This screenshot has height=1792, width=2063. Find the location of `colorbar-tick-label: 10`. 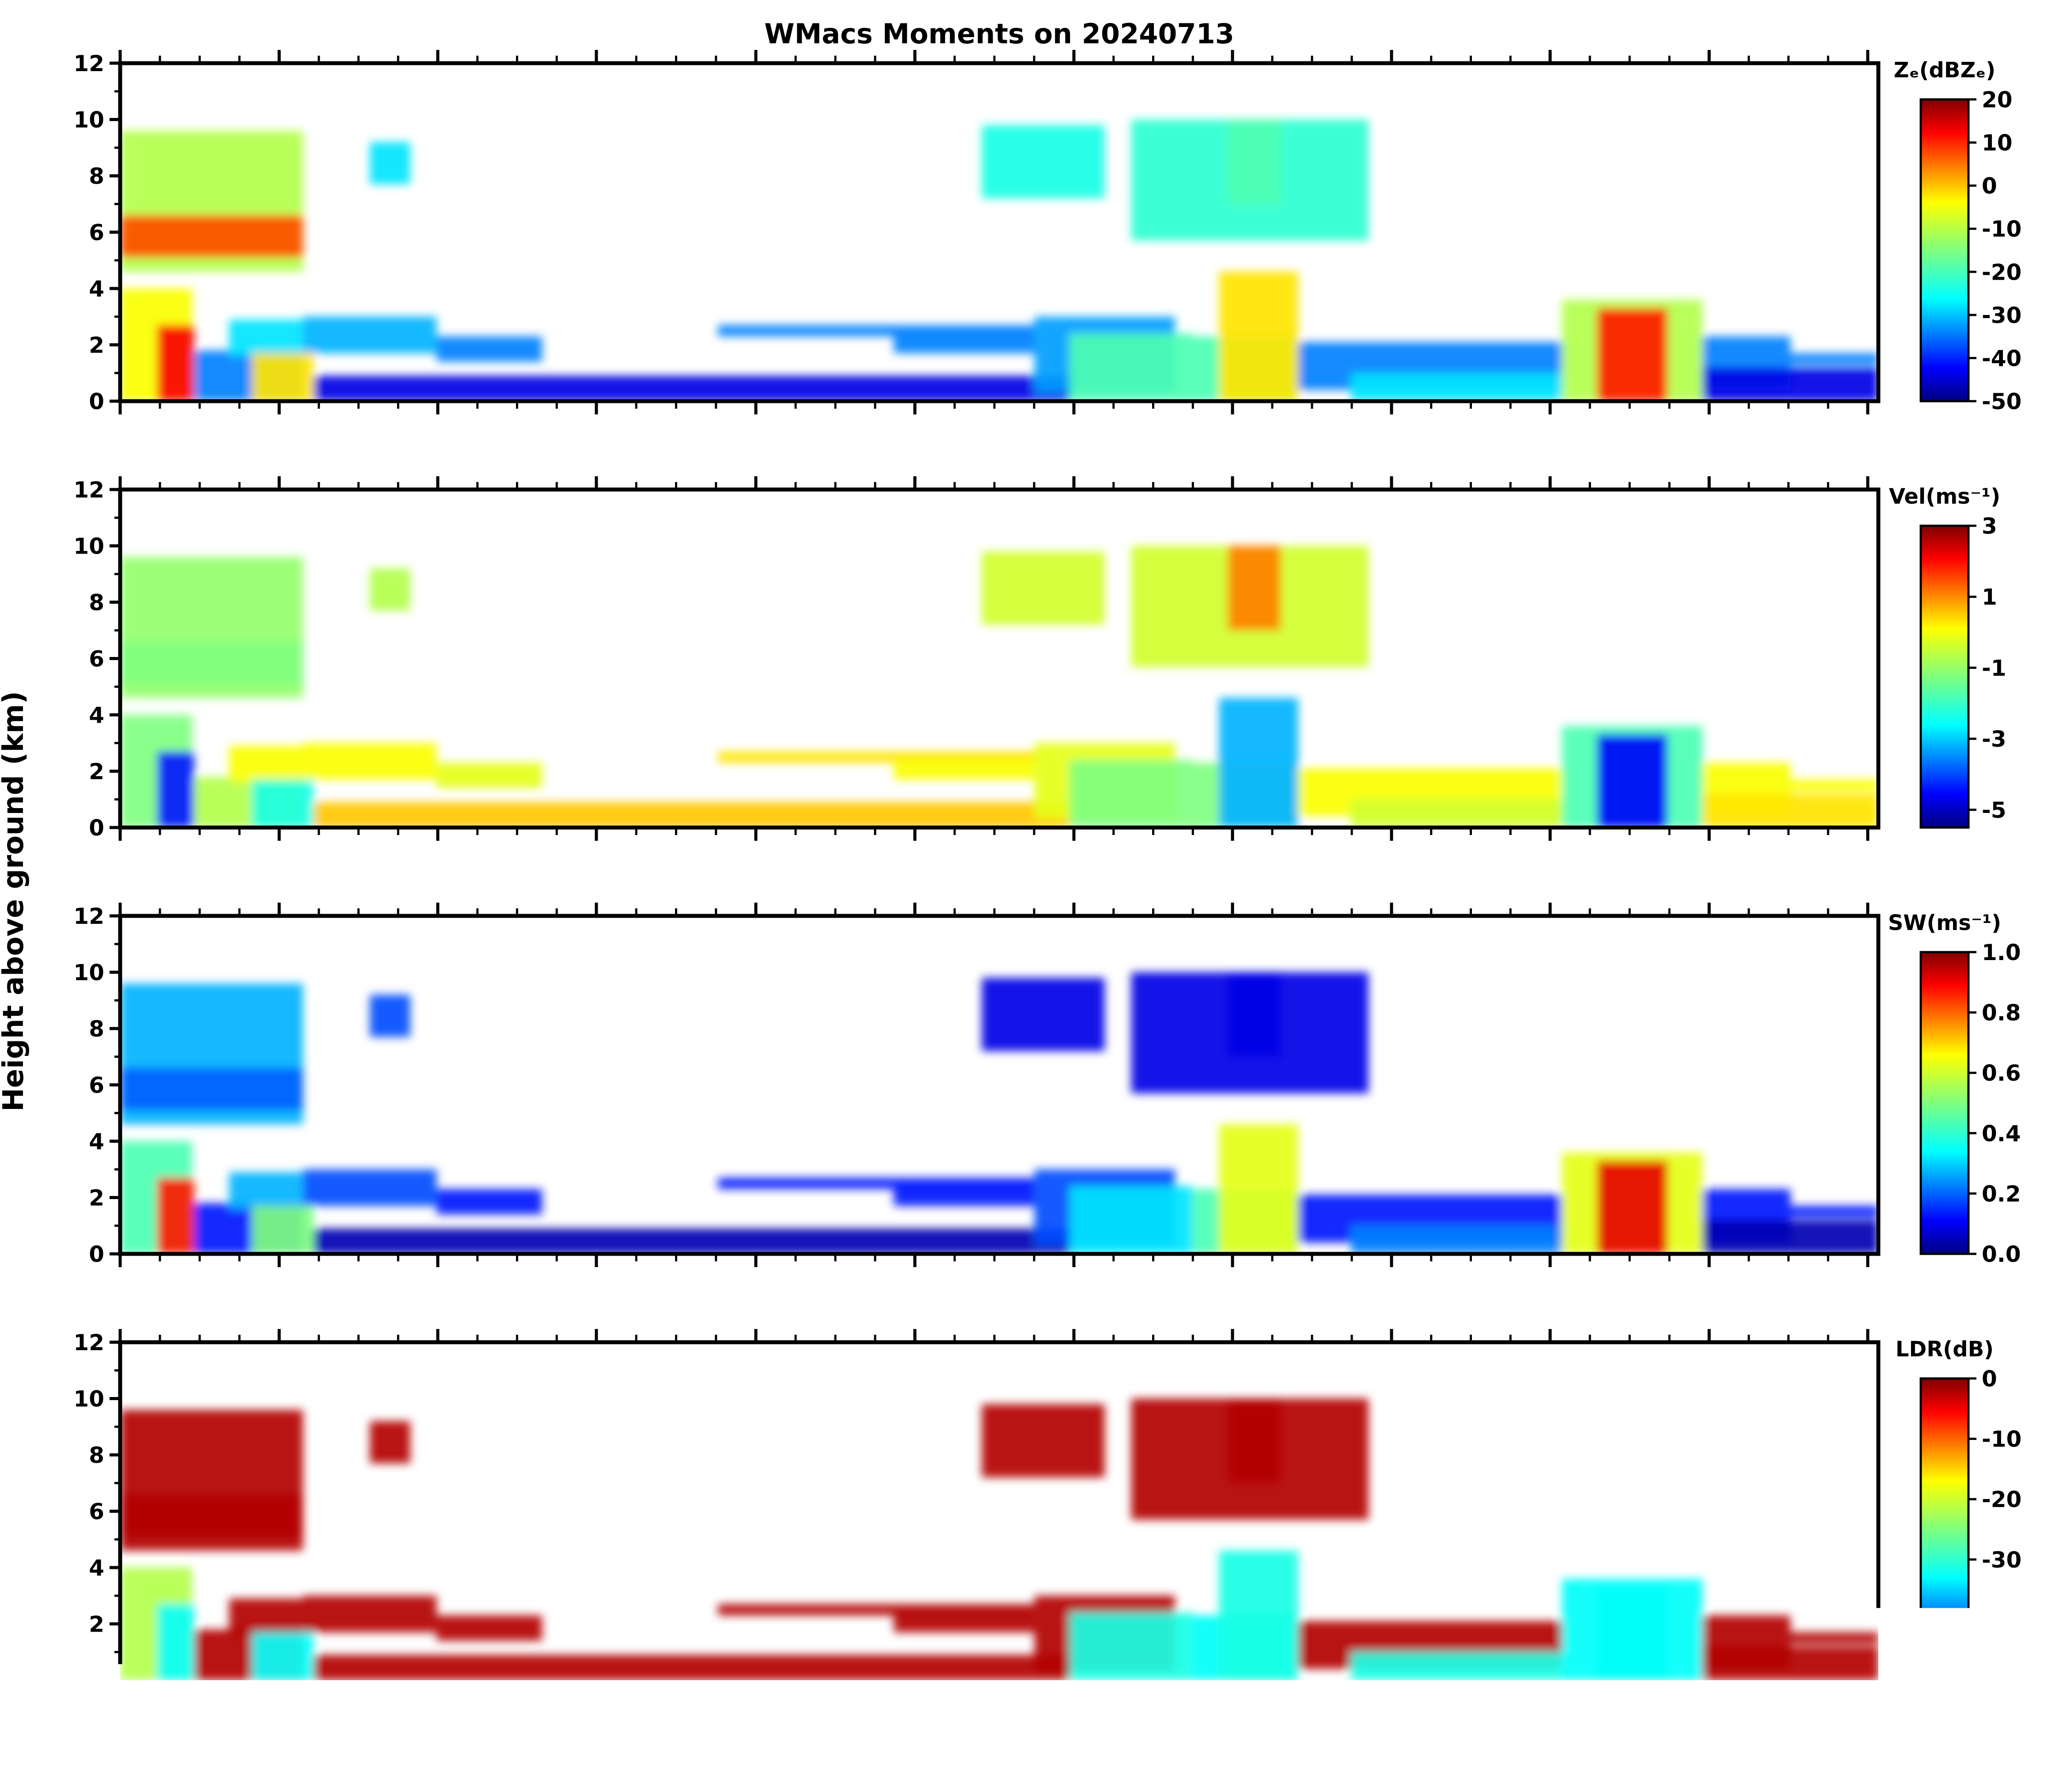

colorbar-tick-label: 10 is located at coordinates (1998, 143).